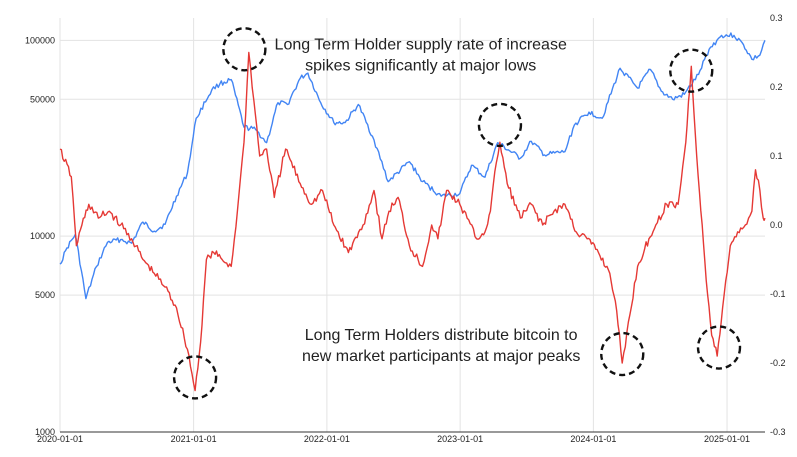 The image size is (797, 457). I want to click on x-tick-label: 2025-01-01, so click(727, 439).